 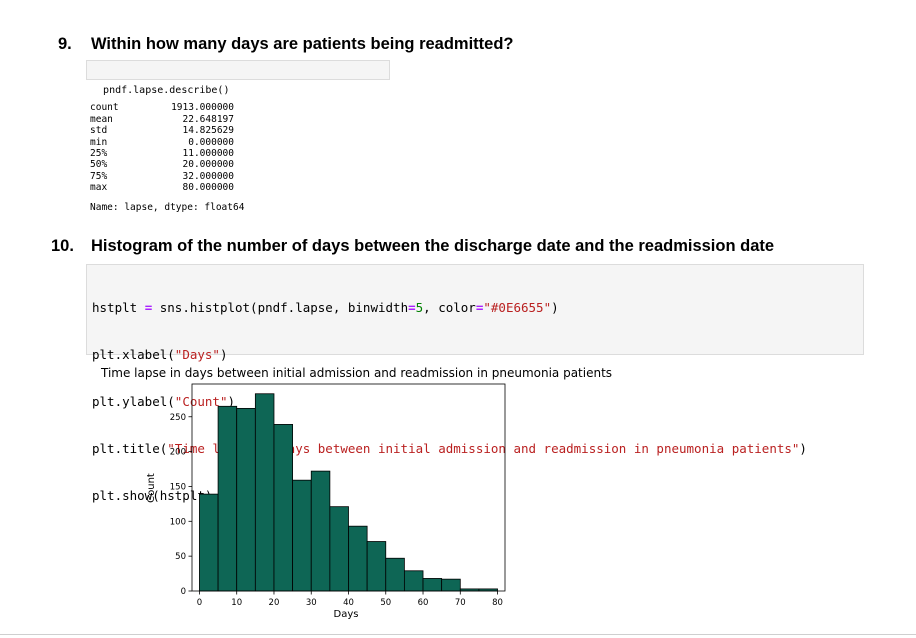 What do you see at coordinates (162, 107) in the screenshot?
I see `describe-row-count: count 1913.000000` at bounding box center [162, 107].